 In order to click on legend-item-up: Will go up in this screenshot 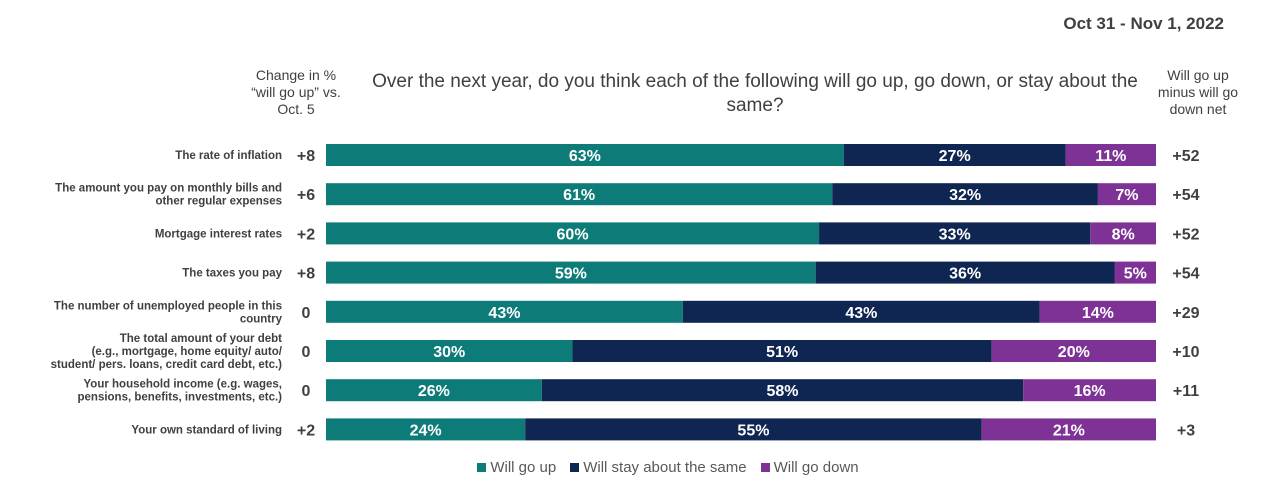, I will do `click(516, 467)`.